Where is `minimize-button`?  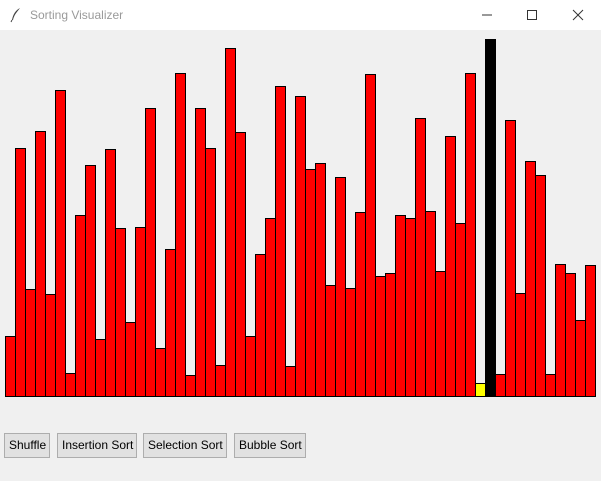 minimize-button is located at coordinates (487, 15).